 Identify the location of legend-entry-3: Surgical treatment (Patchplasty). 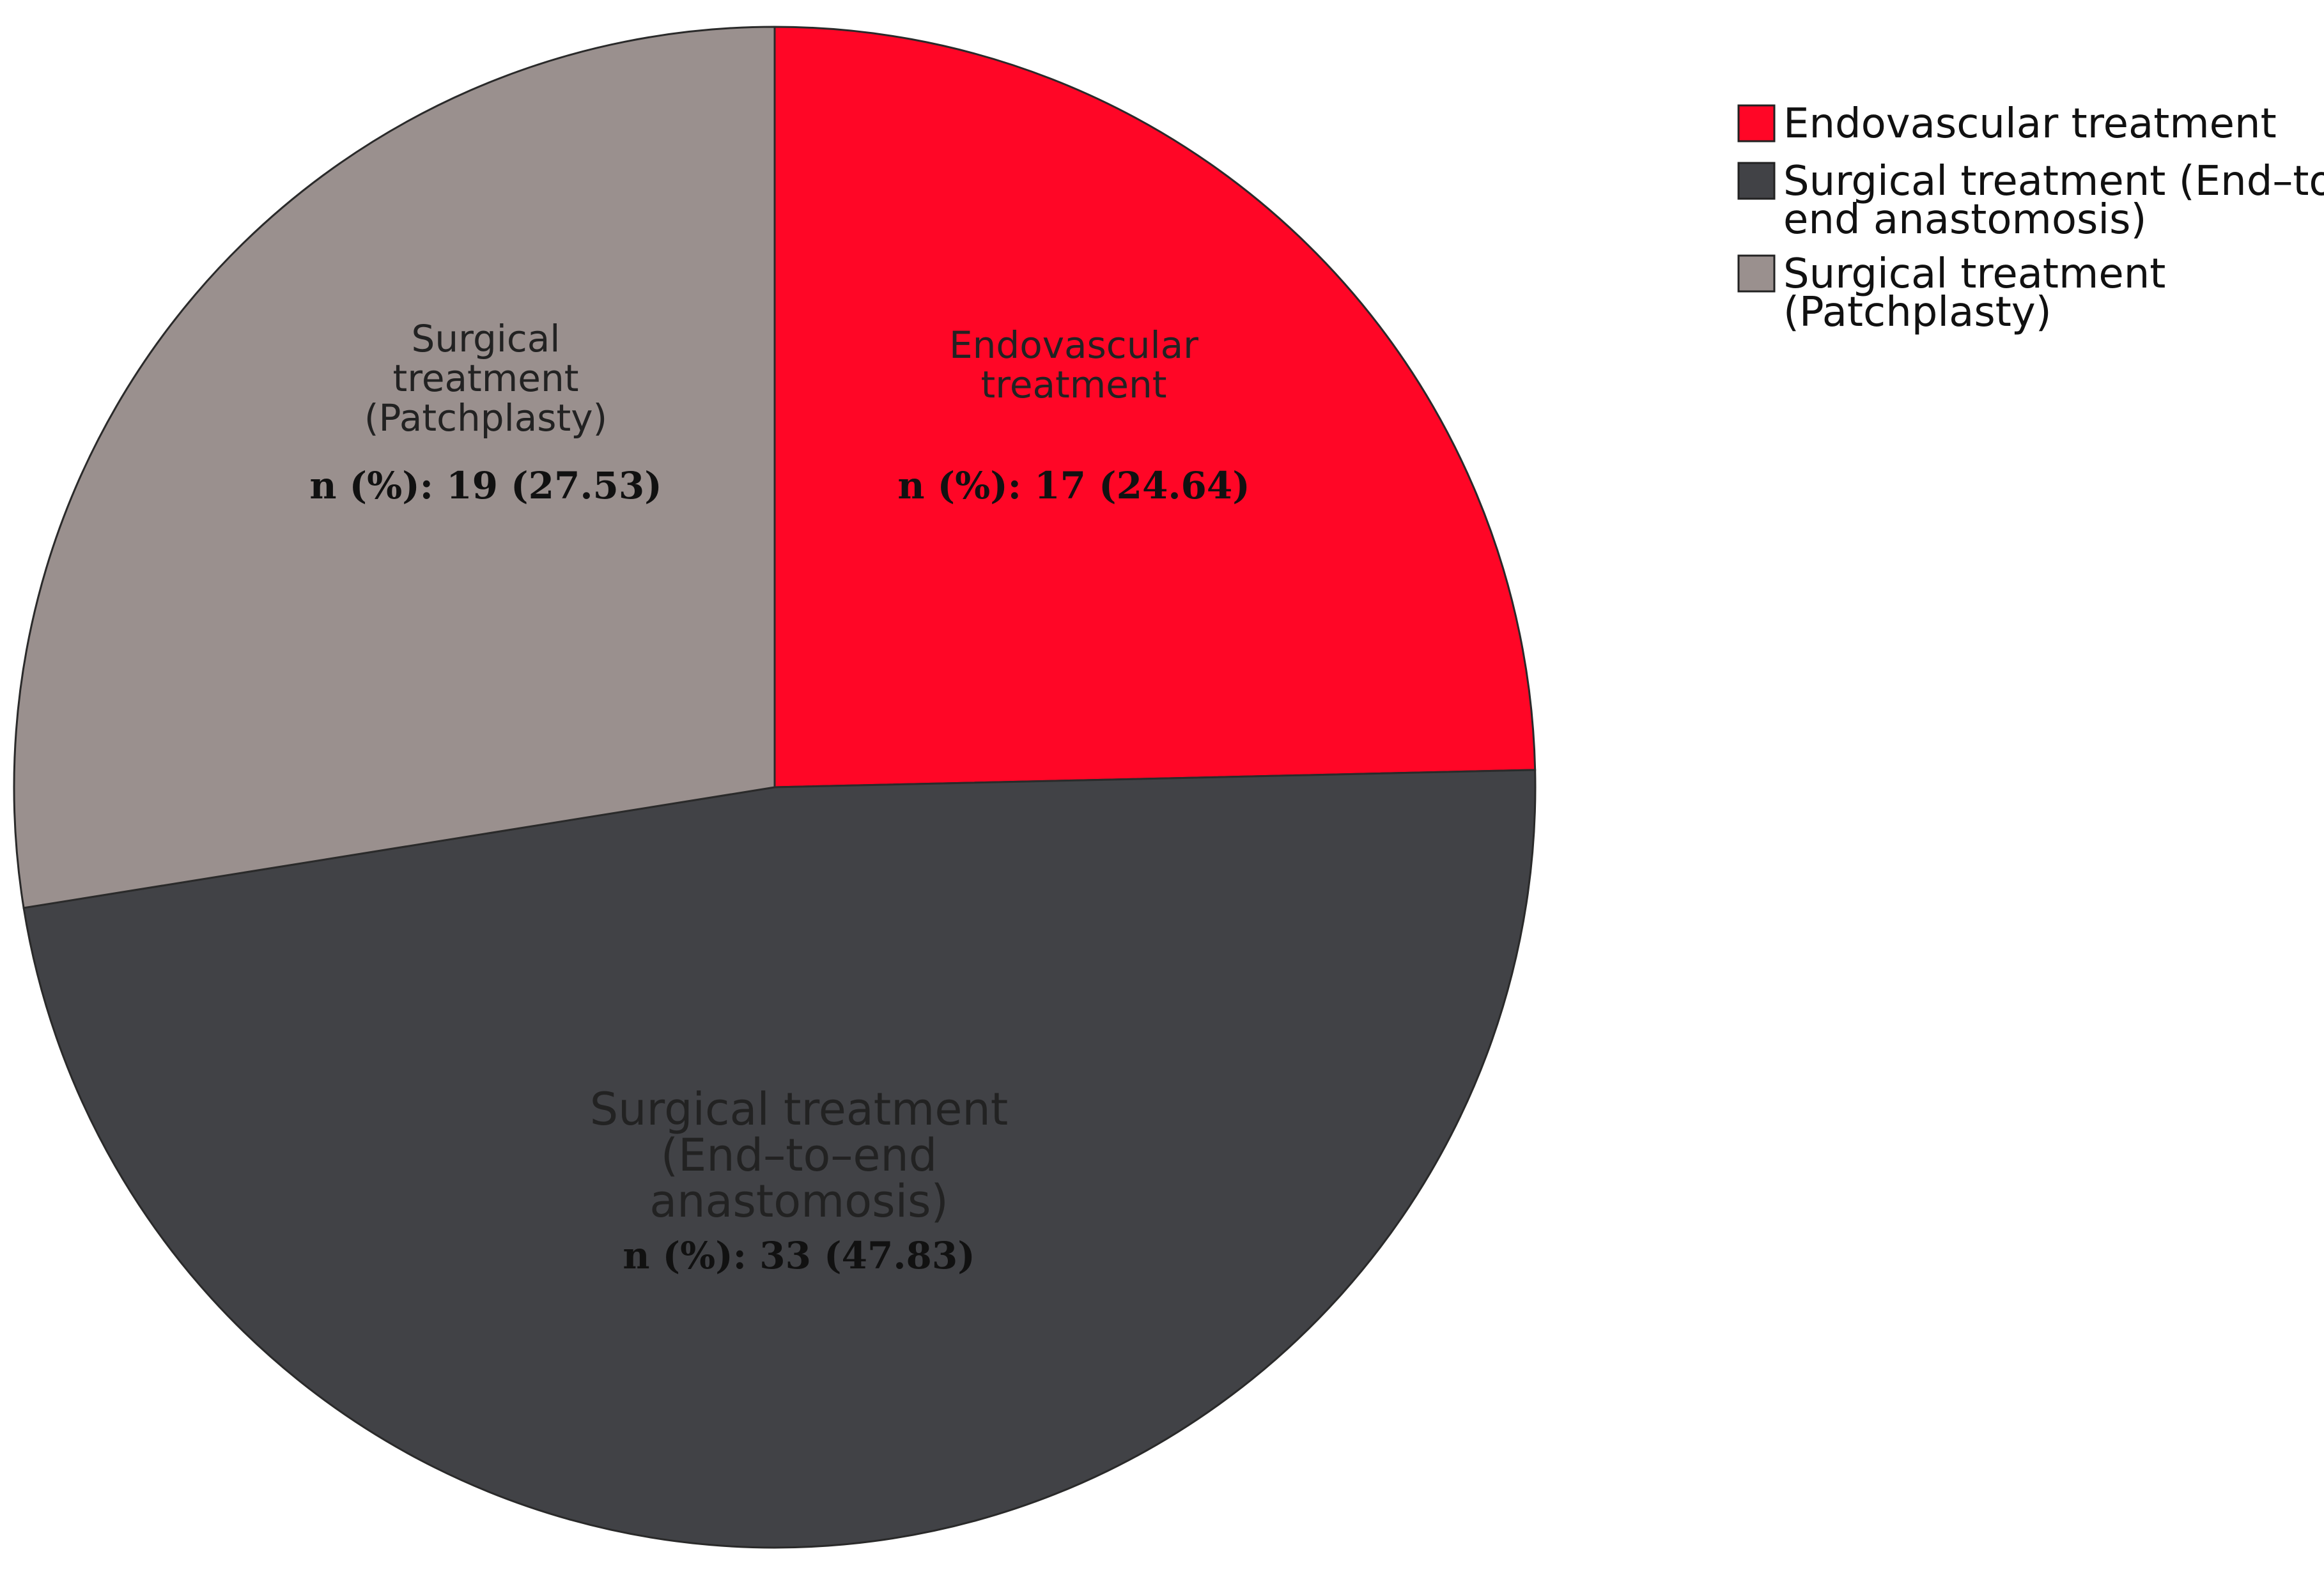
(1951, 293).